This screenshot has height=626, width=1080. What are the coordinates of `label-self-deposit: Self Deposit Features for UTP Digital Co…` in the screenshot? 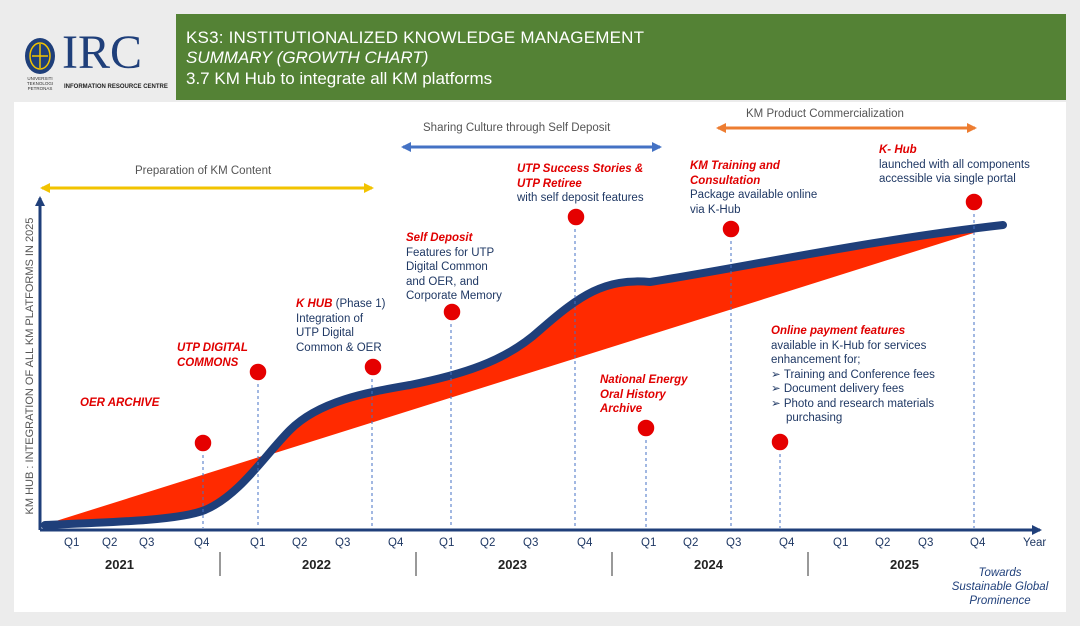 It's located at (454, 267).